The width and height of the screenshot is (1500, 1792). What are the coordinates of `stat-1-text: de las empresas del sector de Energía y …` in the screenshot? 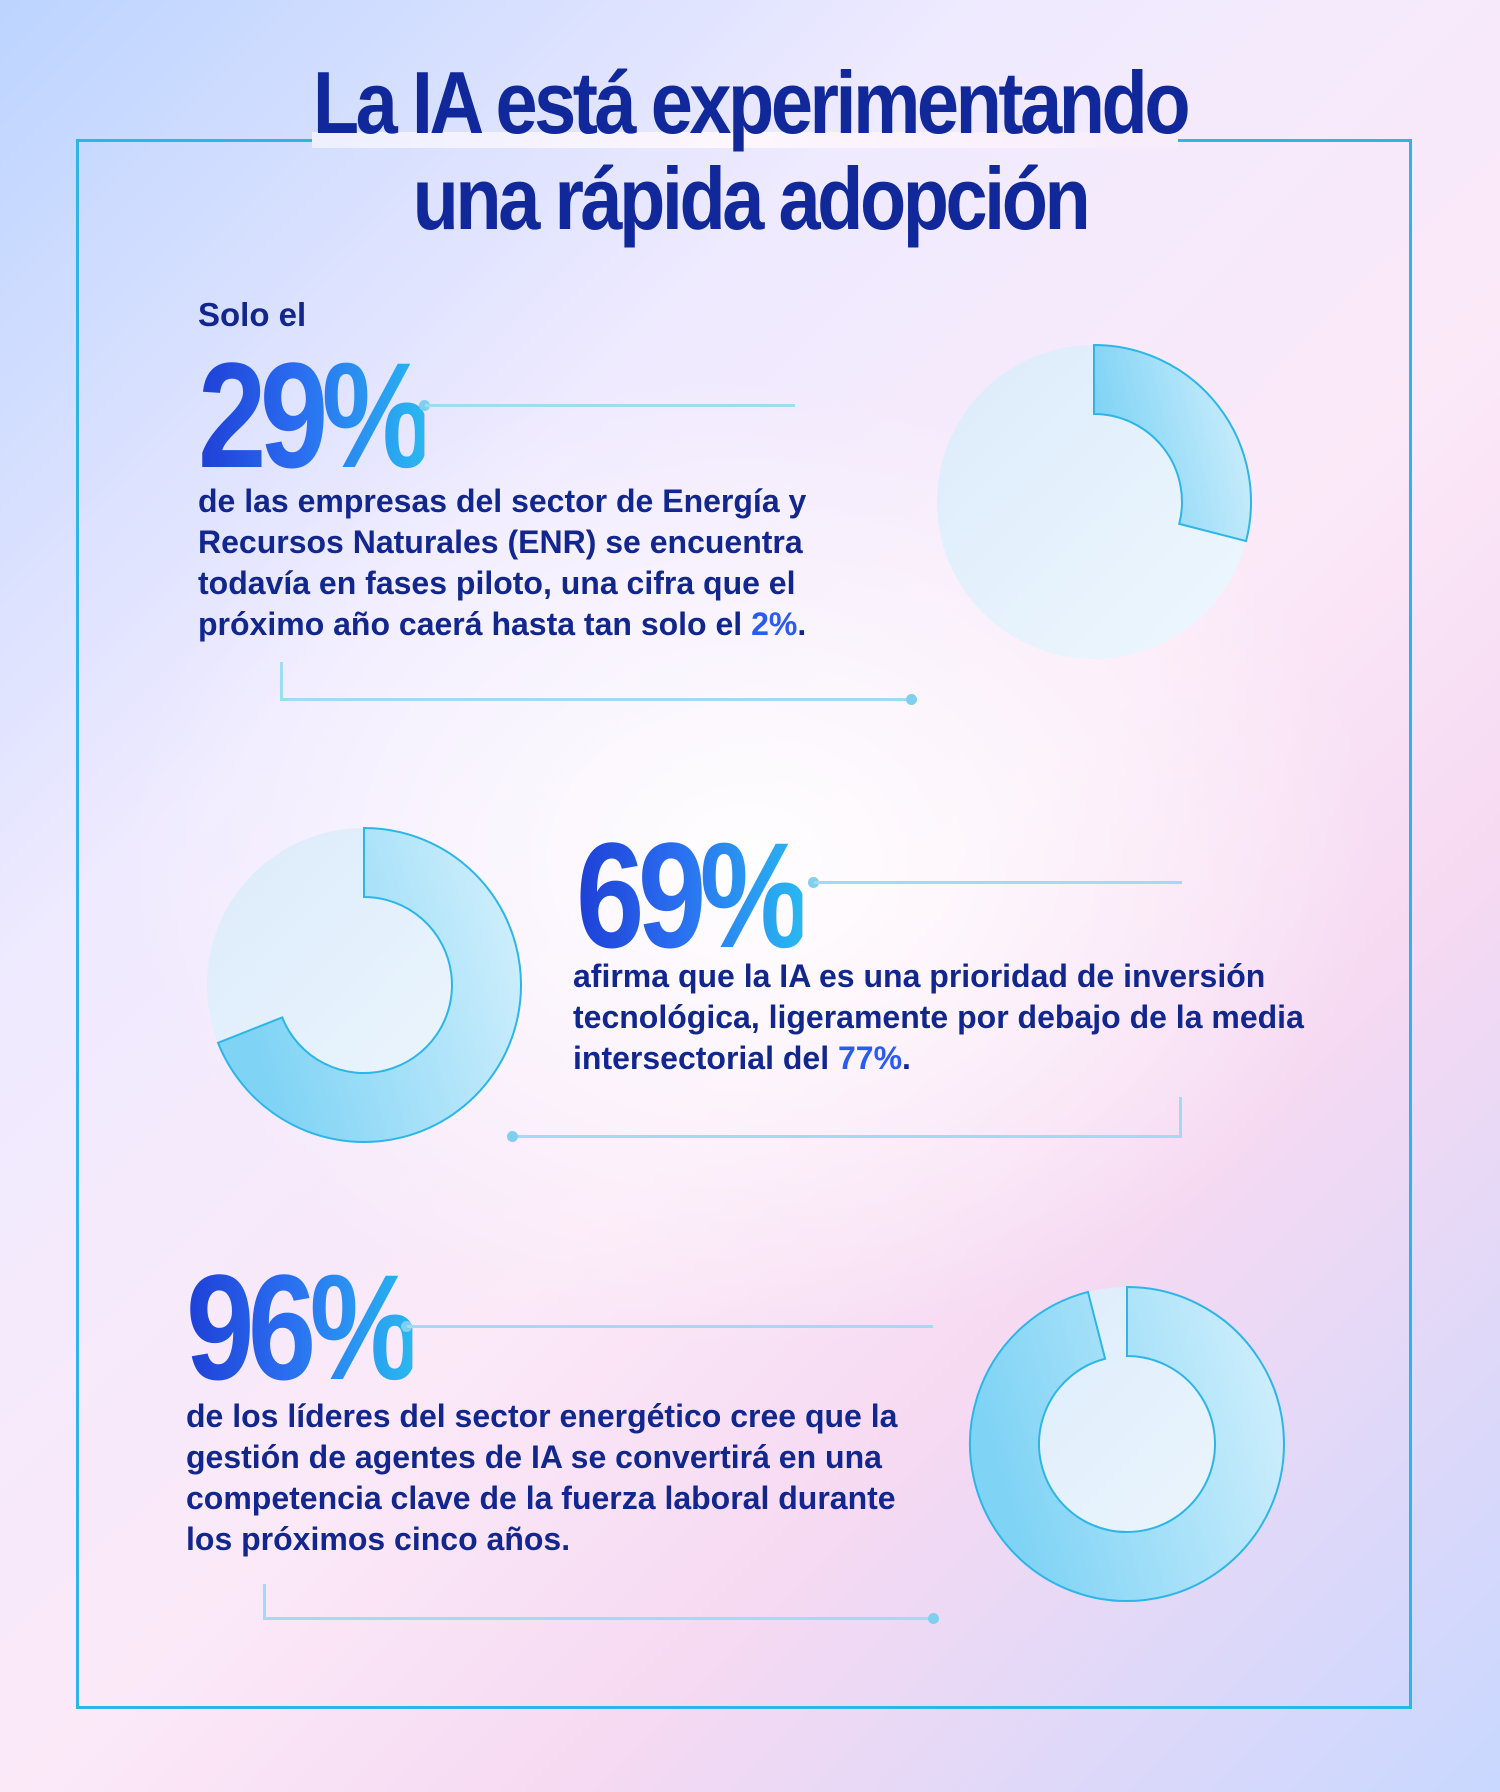 It's located at (502, 562).